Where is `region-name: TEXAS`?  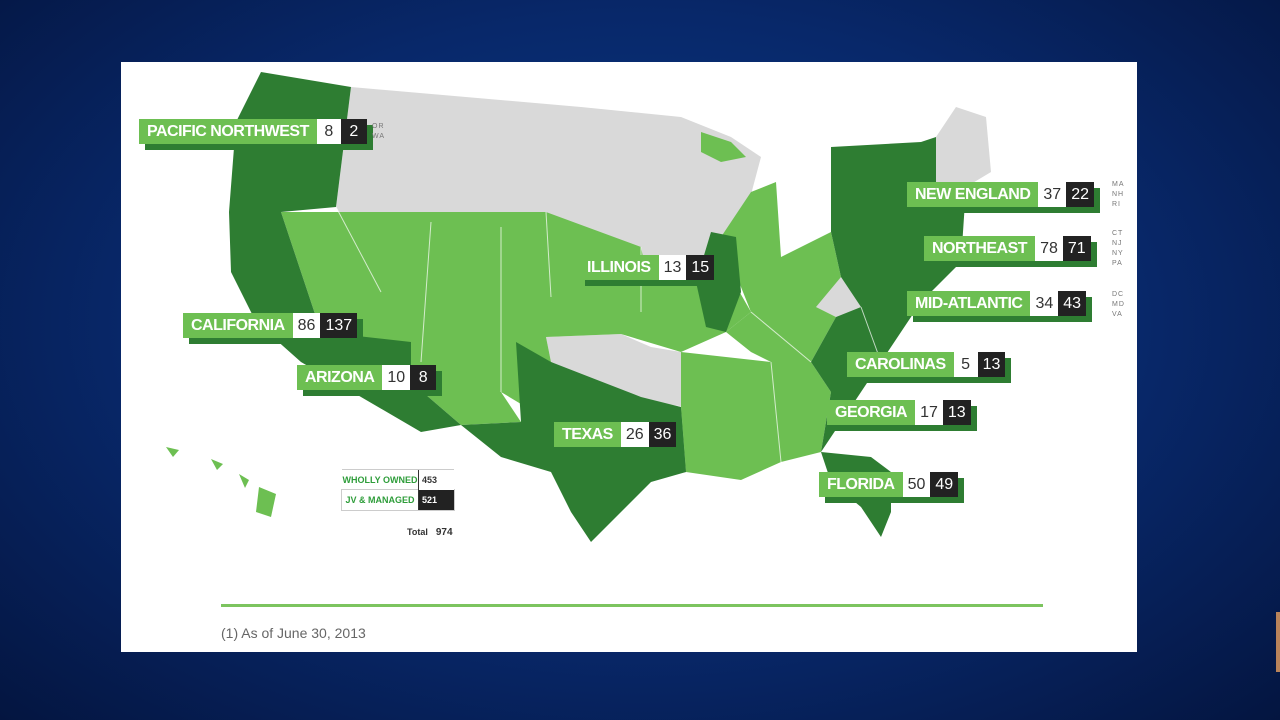 region-name: TEXAS is located at coordinates (587, 434).